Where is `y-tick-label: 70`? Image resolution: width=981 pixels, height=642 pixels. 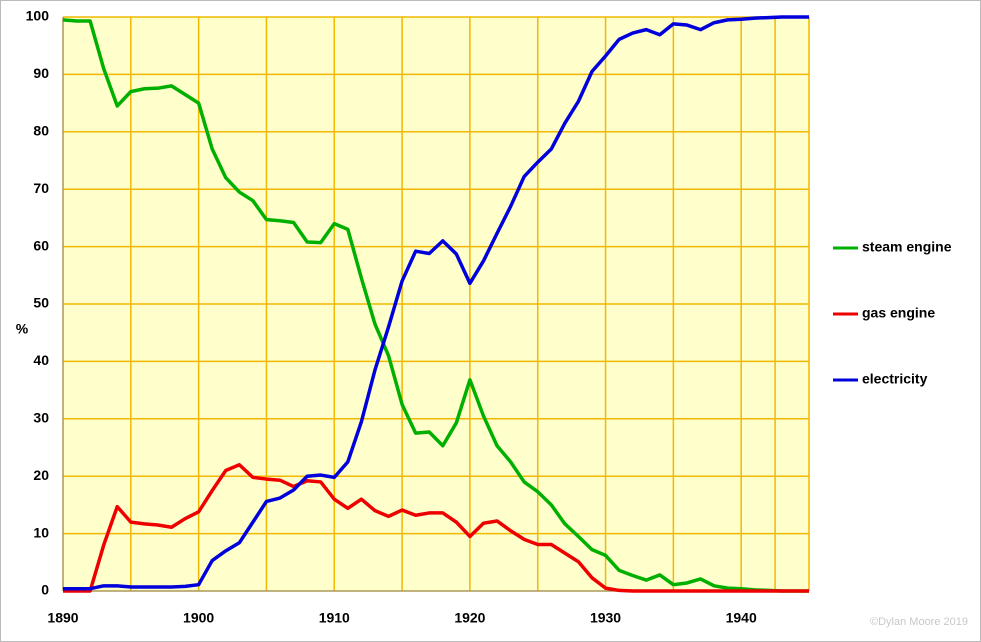 y-tick-label: 70 is located at coordinates (41, 188).